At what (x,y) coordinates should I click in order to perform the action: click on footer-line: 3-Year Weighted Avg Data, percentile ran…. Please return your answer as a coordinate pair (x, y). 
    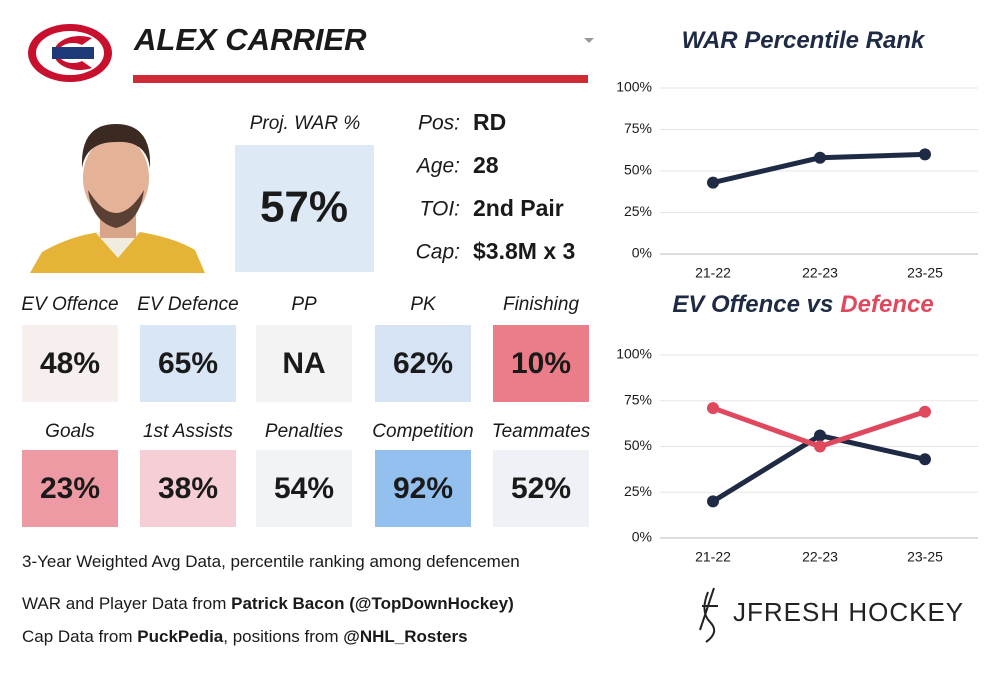
    Looking at the image, I should click on (271, 561).